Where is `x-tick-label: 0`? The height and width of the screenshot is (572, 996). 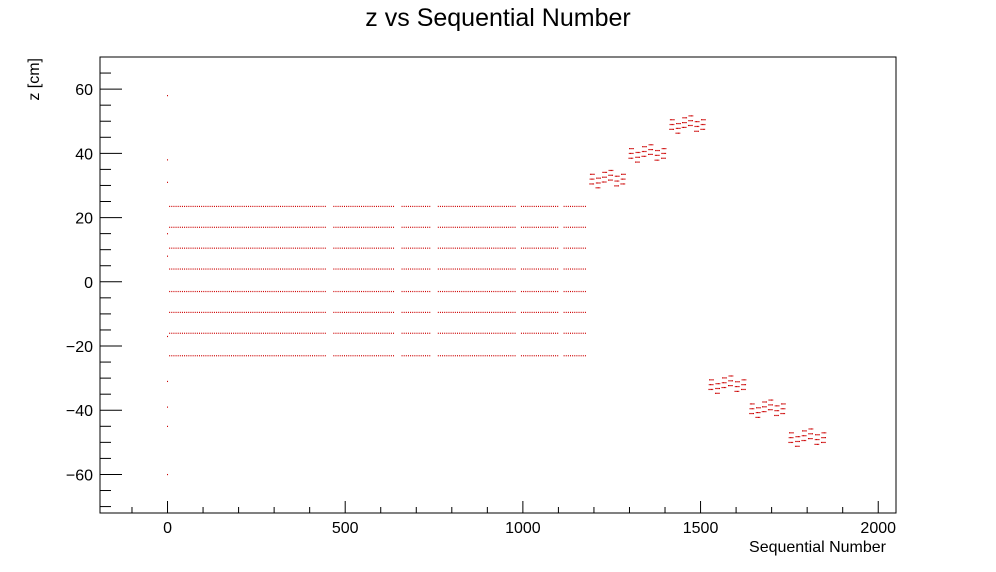
x-tick-label: 0 is located at coordinates (167, 528).